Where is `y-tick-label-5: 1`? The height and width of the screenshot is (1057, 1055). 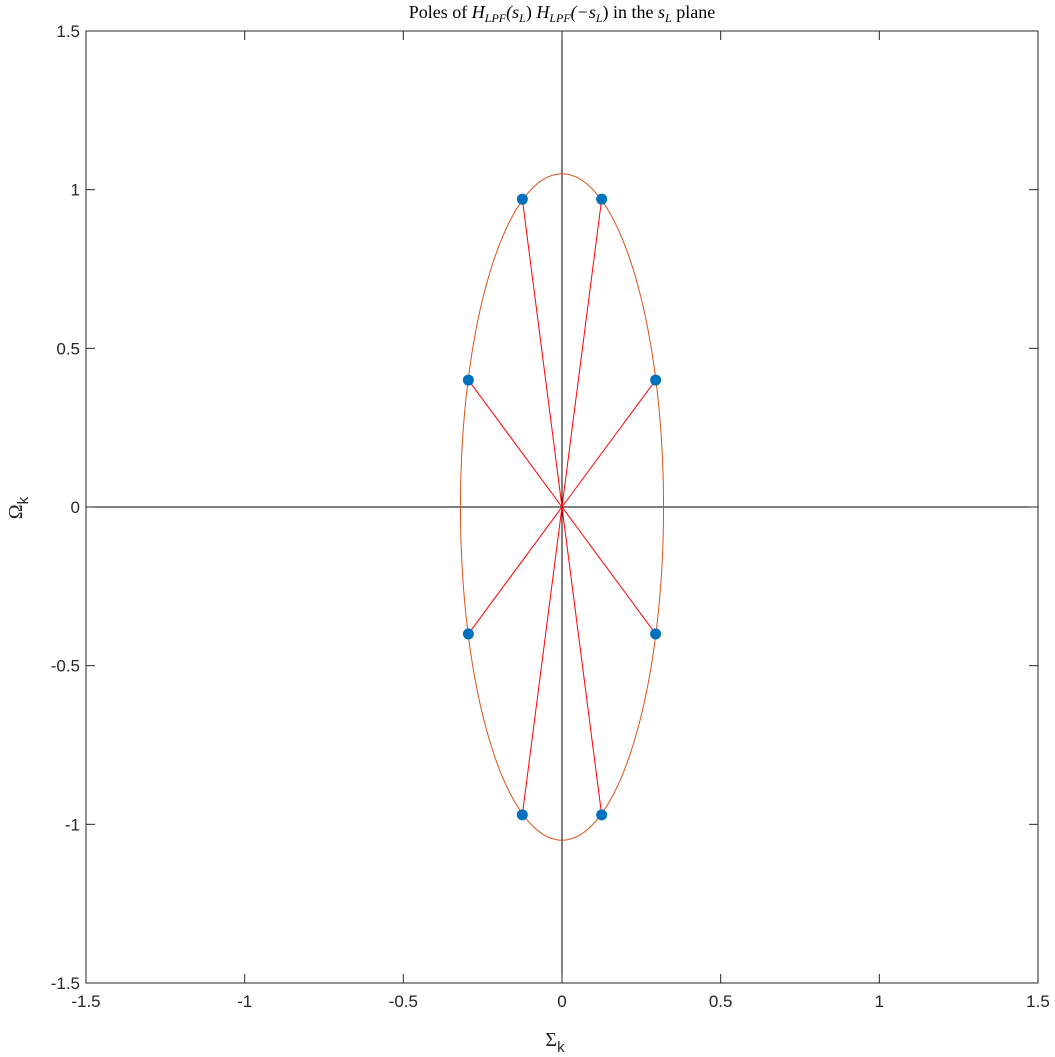
y-tick-label-5: 1 is located at coordinates (75, 190).